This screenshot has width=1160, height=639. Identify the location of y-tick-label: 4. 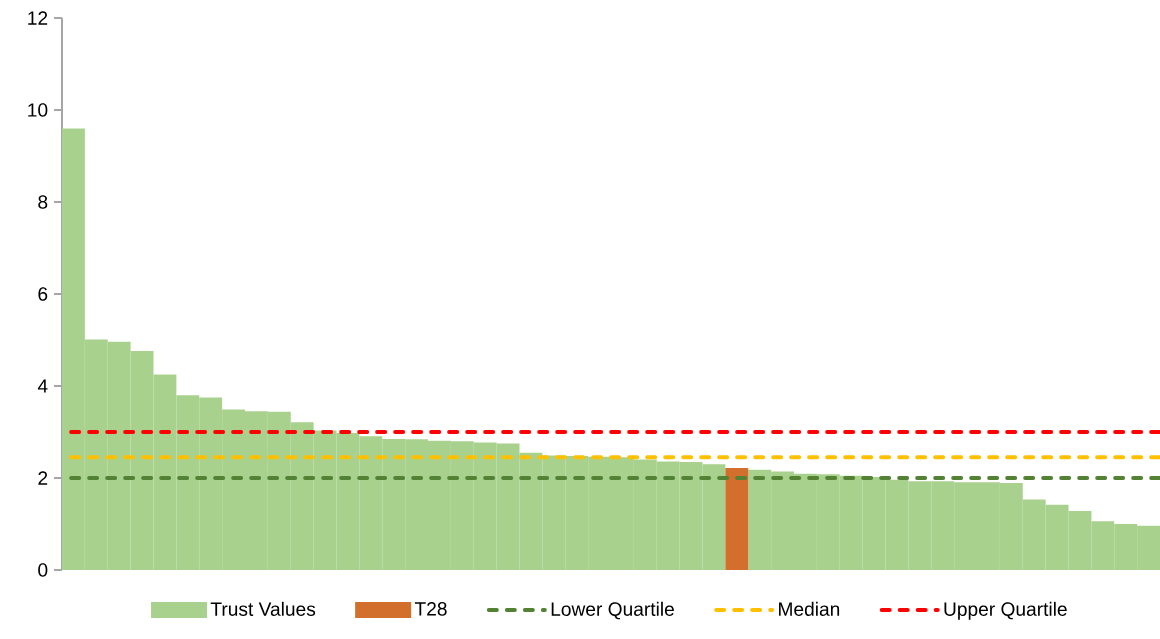
(42, 386).